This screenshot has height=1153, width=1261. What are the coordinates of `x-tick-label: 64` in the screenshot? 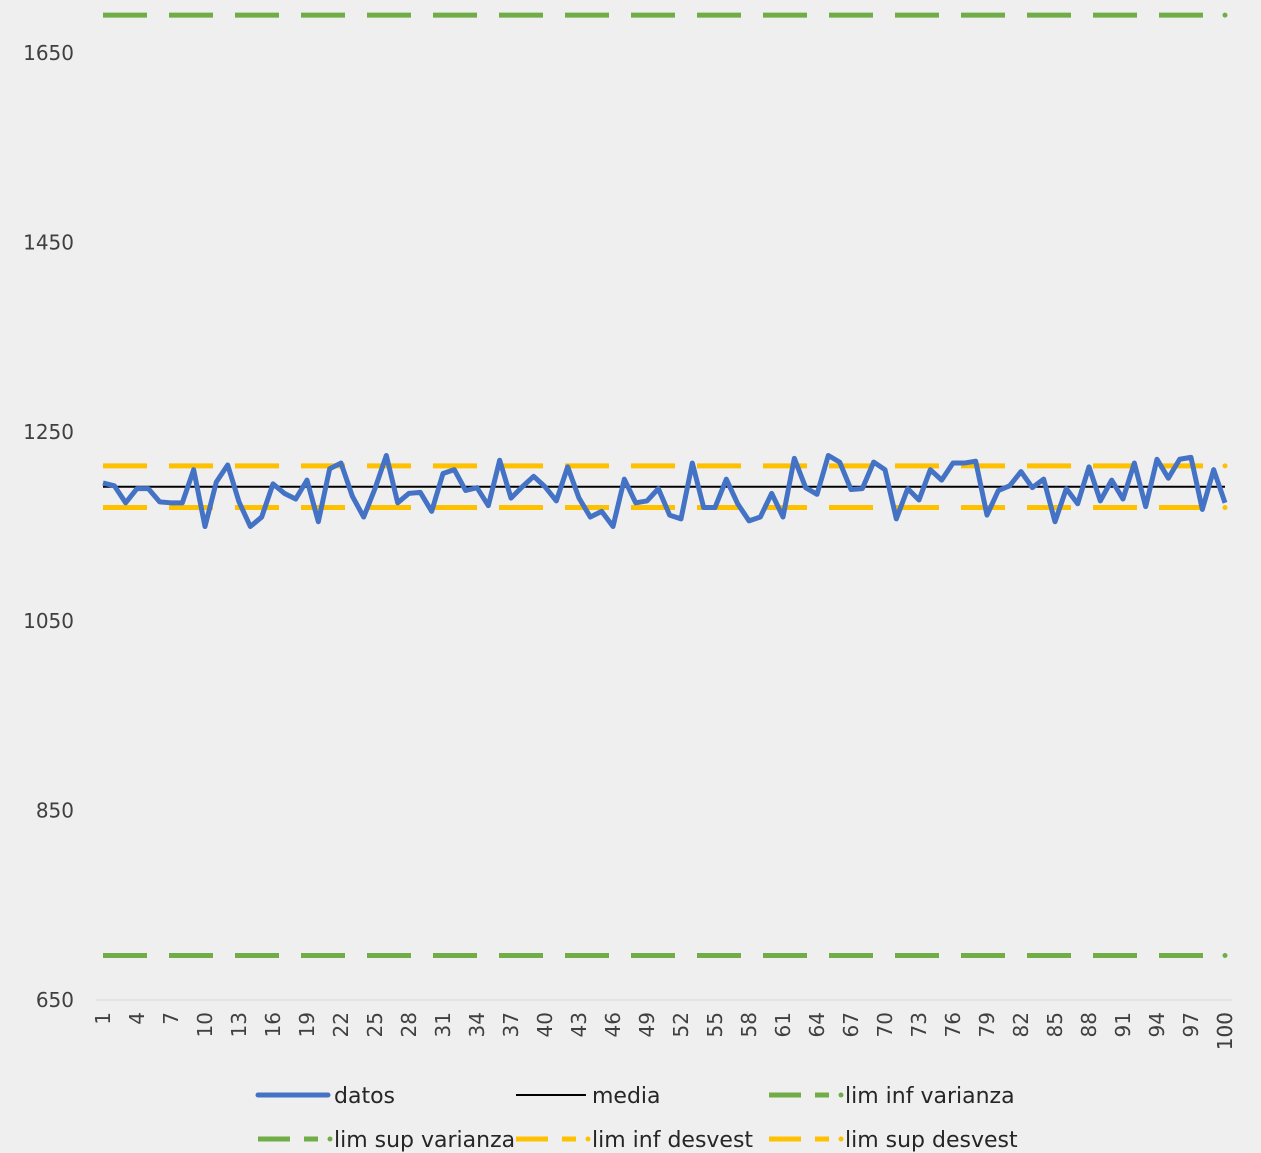 It's located at (817, 1024).